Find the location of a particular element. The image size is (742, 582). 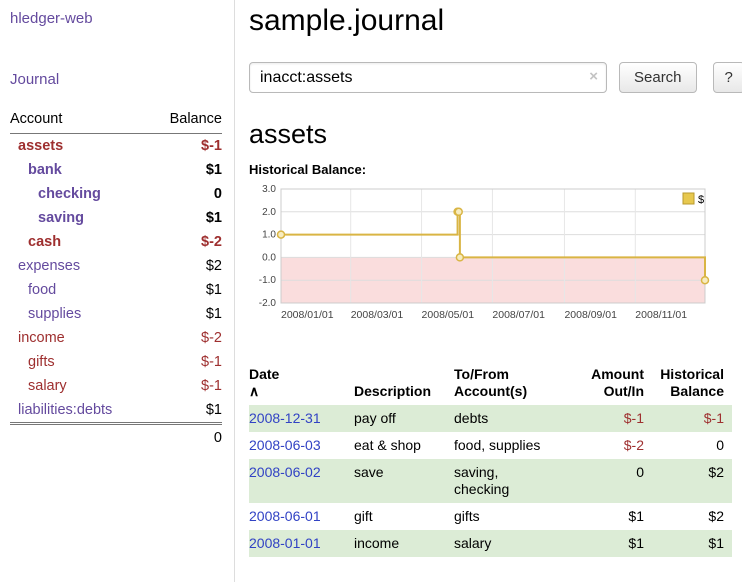

register-cell-description: eat & shop is located at coordinates (387, 445).